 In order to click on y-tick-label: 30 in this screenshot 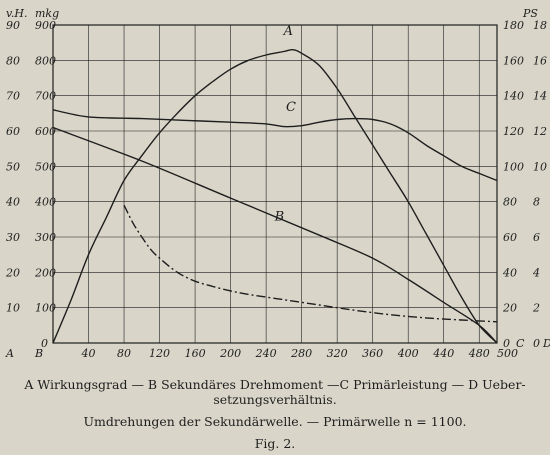, I will do `click(13, 237)`.